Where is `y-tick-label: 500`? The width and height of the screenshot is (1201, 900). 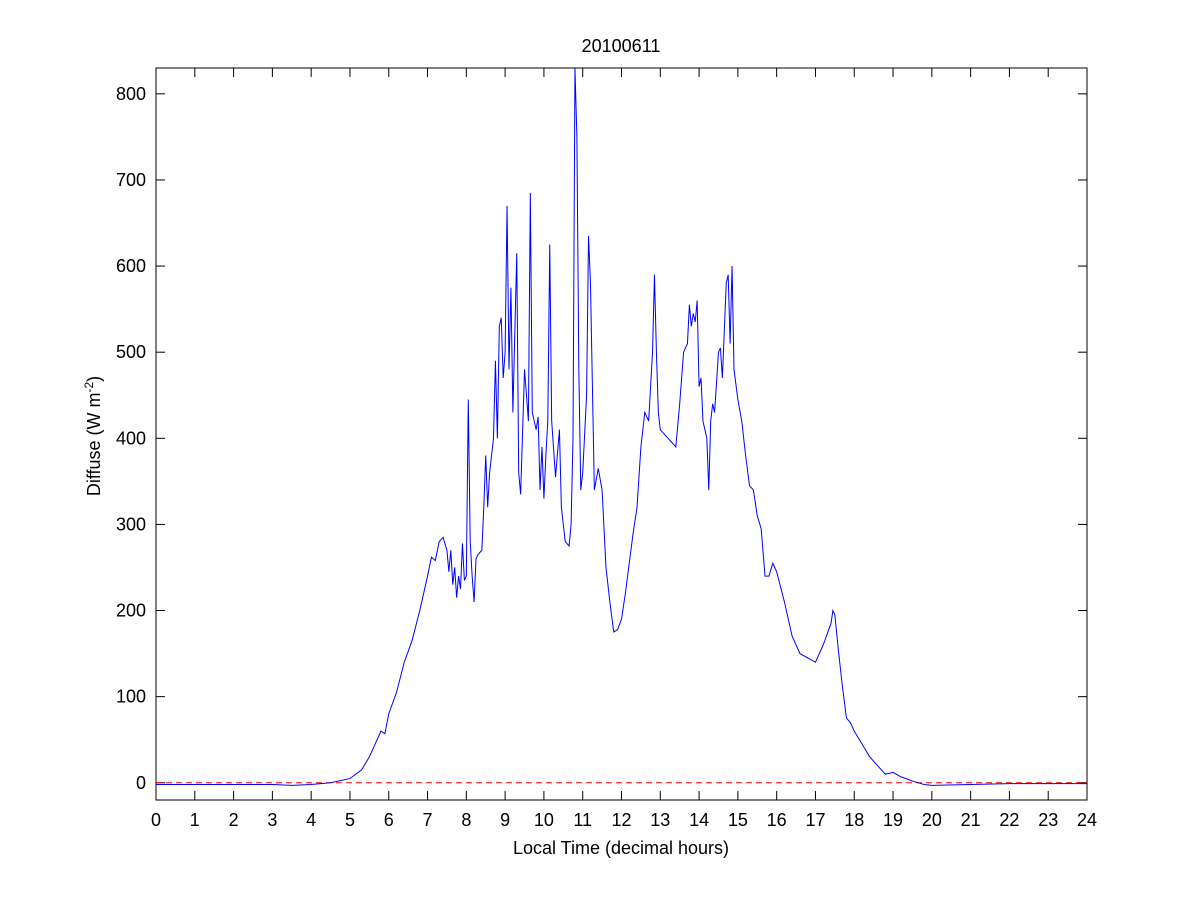 y-tick-label: 500 is located at coordinates (131, 352).